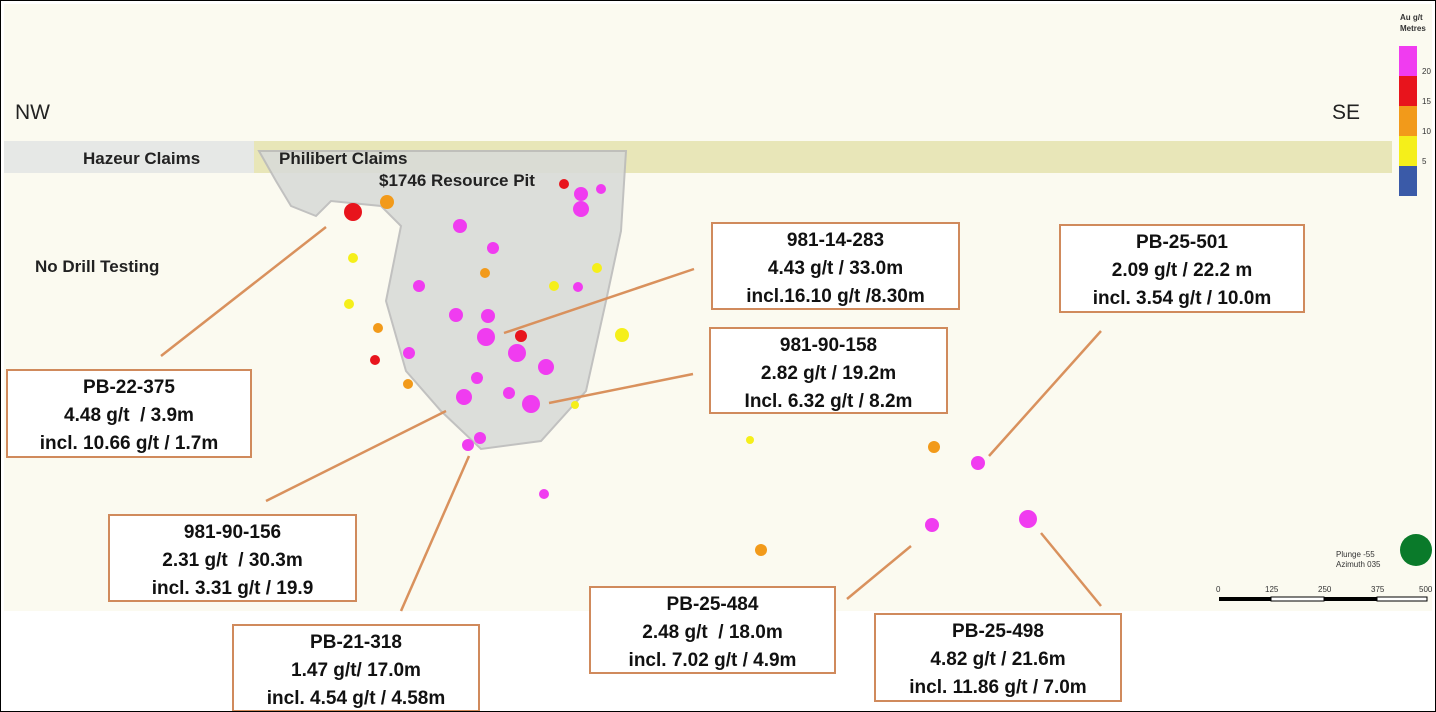 The image size is (1436, 712). I want to click on scale-bar, so click(1323, 599).